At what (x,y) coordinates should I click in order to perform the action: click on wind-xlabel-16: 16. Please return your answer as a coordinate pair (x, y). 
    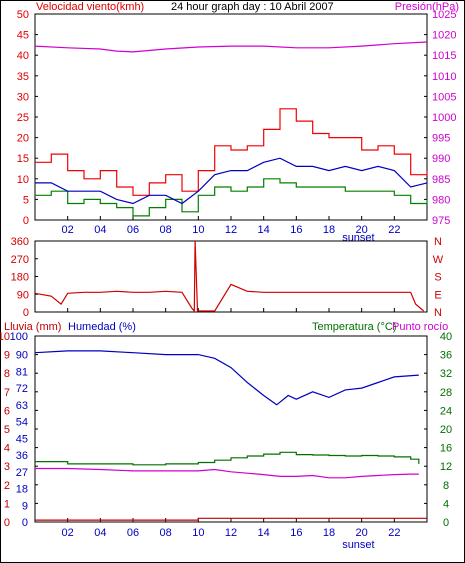
    Looking at the image, I should click on (296, 230).